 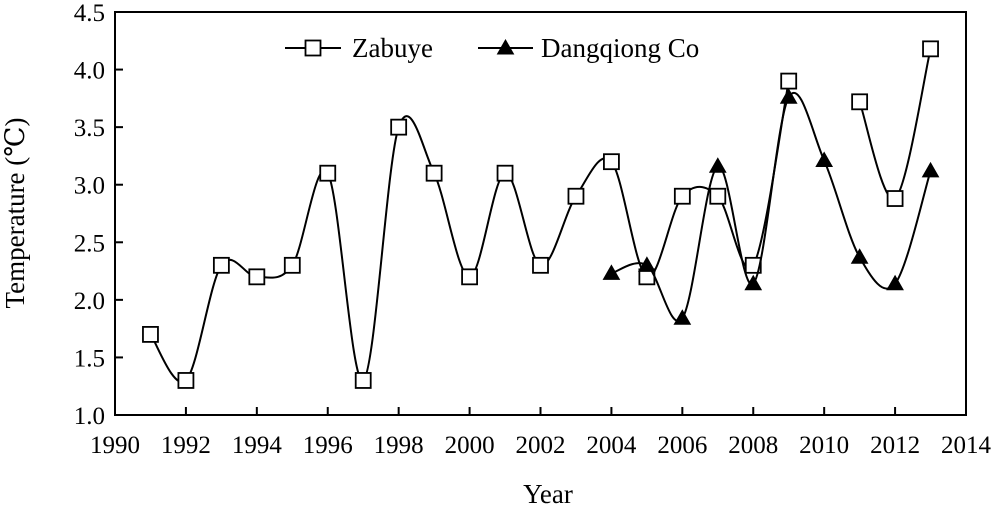 I want to click on x-tick-label: 1998, so click(x=399, y=445).